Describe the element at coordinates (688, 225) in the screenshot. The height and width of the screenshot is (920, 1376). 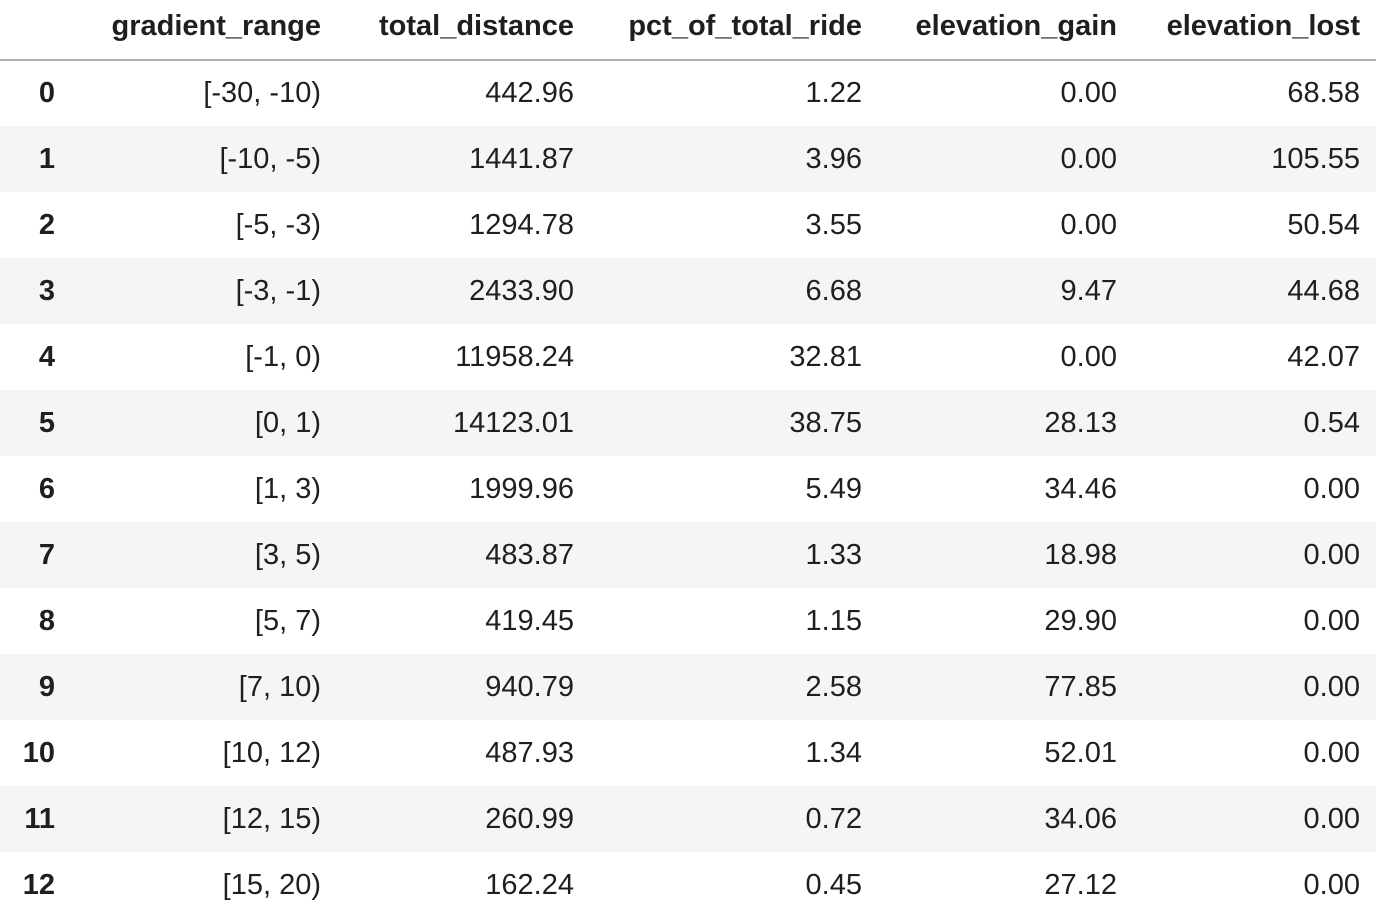
I see `table-row: 2 [-5, -3) 1294.78 3.55 0.00 50.54` at that location.